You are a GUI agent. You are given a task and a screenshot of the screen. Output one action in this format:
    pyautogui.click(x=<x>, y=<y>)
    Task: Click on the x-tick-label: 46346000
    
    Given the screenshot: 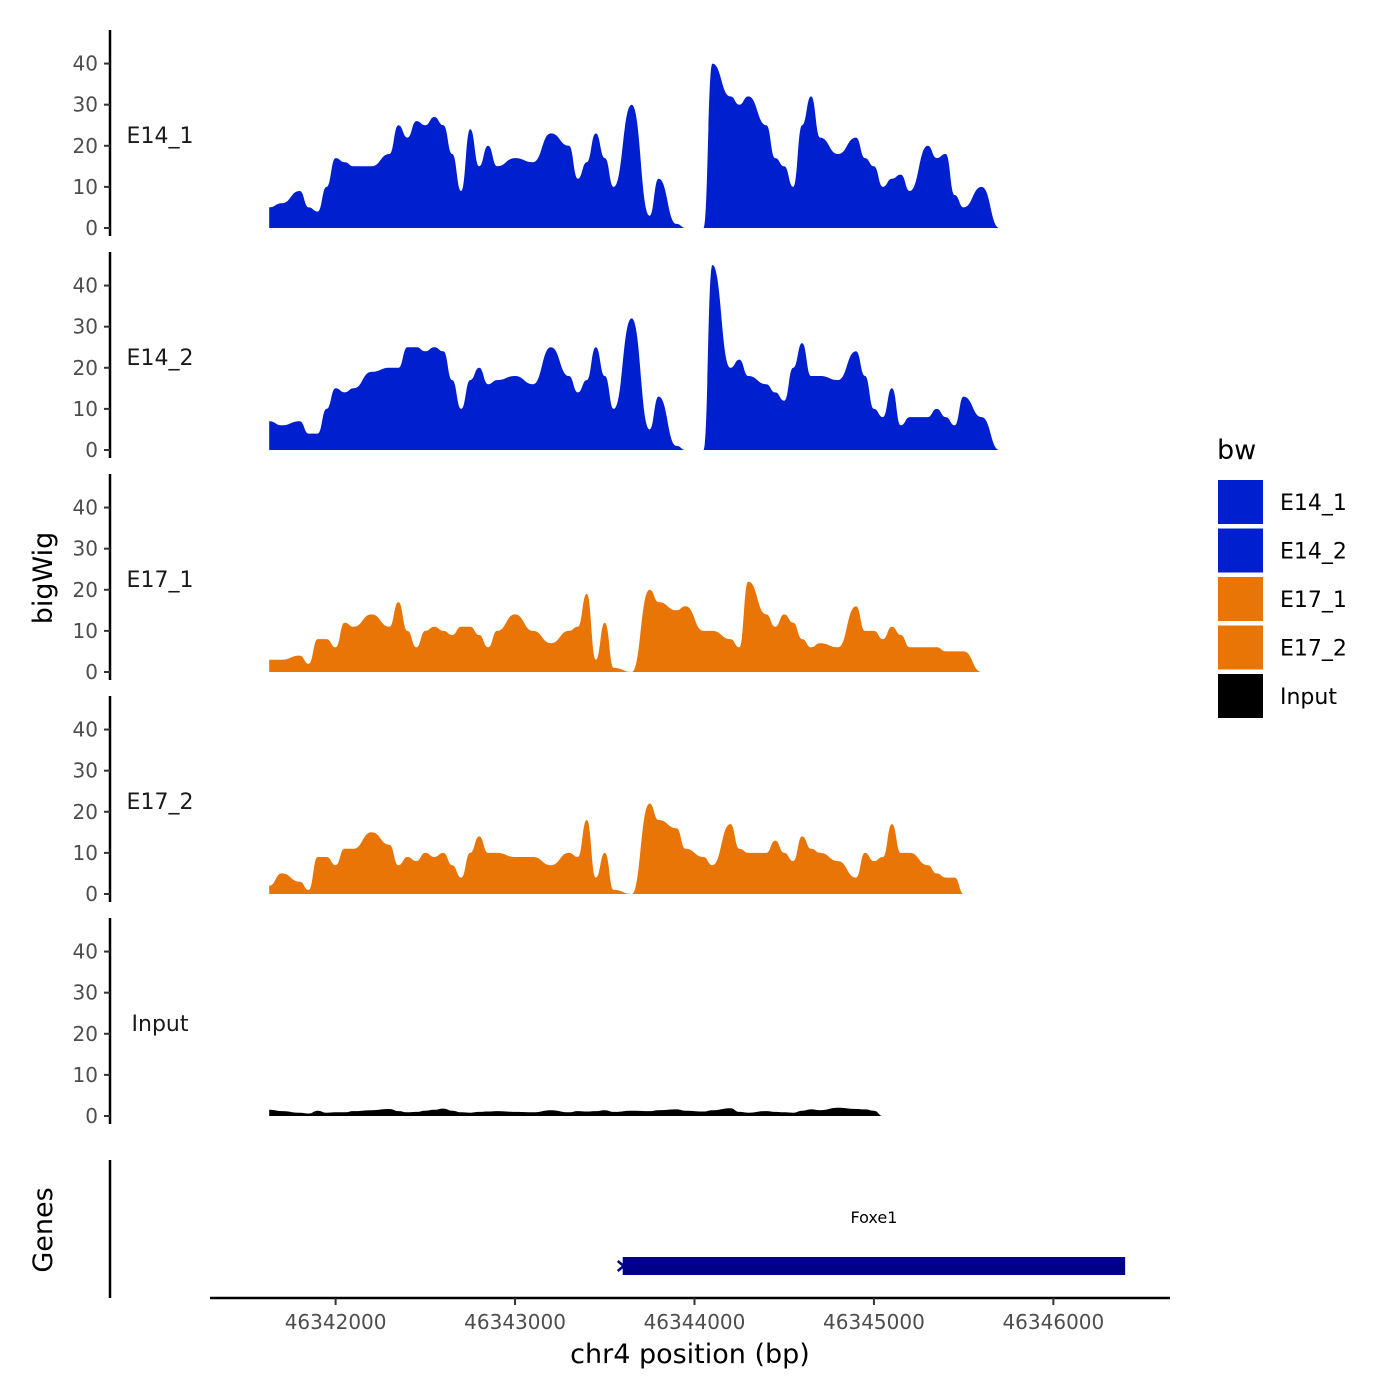 What is the action you would take?
    pyautogui.click(x=1053, y=1322)
    